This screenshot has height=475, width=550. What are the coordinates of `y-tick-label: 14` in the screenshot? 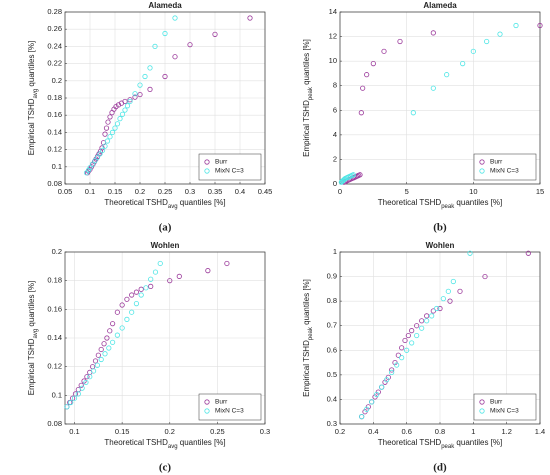 It's located at (333, 11).